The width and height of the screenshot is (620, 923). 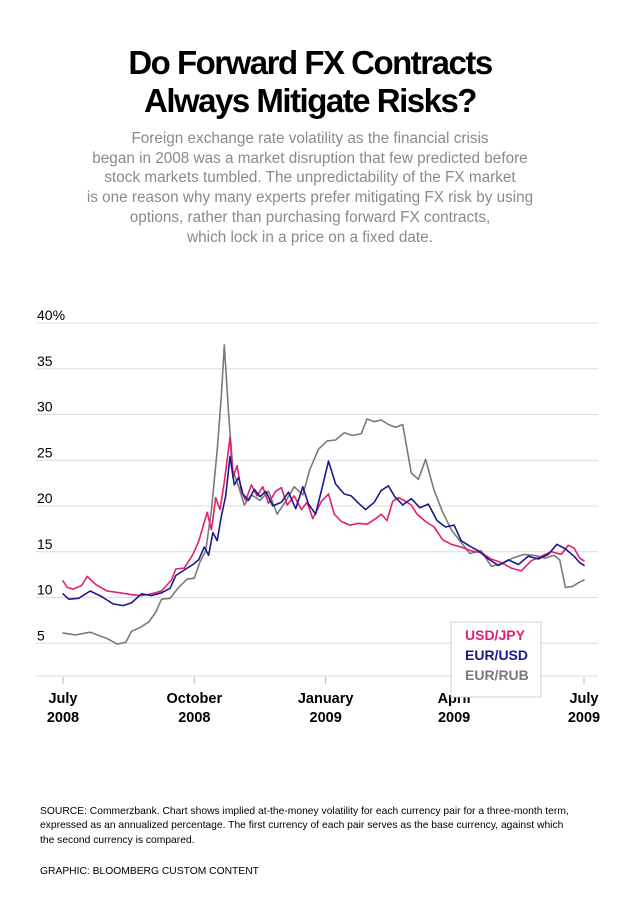 I want to click on y-tick-label: 5, so click(x=41, y=635).